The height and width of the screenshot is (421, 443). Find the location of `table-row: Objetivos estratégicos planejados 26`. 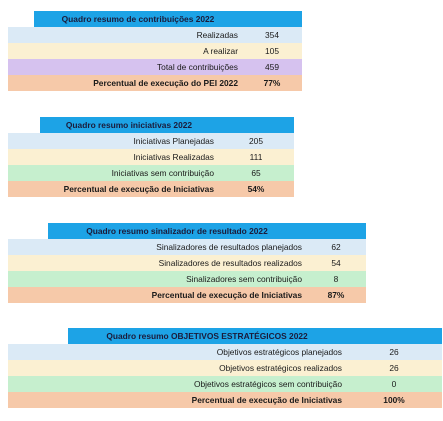

table-row: Objetivos estratégicos planejados 26 is located at coordinates (225, 352).